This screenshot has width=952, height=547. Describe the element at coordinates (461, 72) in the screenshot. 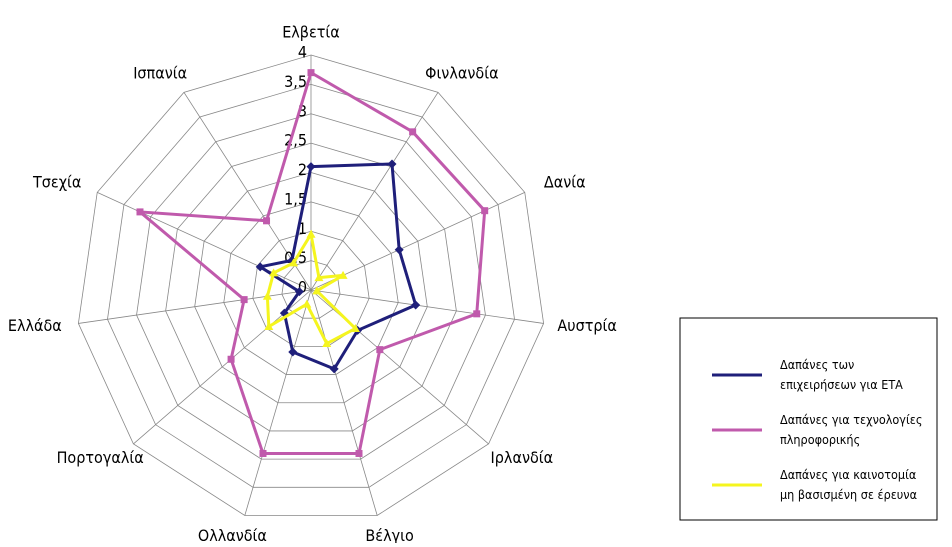

I see `category-label: Φινλανδία` at that location.